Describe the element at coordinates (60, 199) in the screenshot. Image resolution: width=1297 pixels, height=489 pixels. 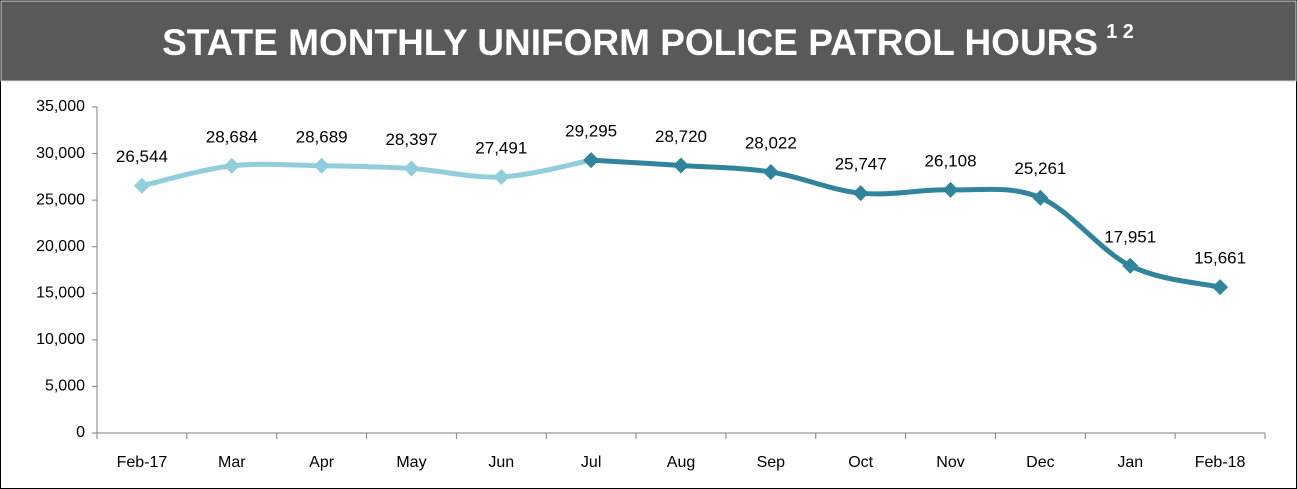
I see `y-tick-label: 25,000` at that location.